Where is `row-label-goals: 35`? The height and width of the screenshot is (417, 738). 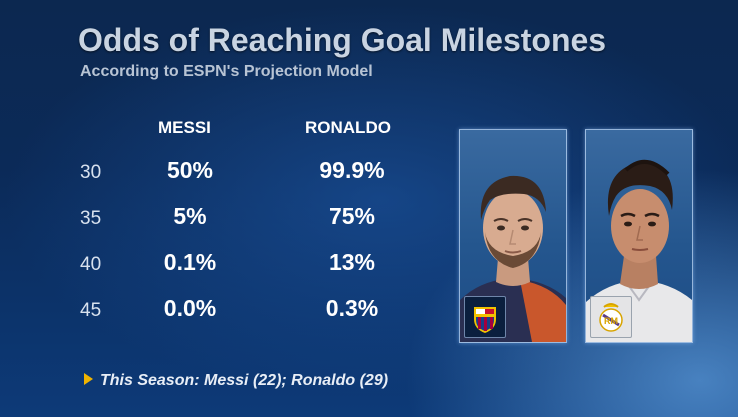
row-label-goals: 35 is located at coordinates (91, 218).